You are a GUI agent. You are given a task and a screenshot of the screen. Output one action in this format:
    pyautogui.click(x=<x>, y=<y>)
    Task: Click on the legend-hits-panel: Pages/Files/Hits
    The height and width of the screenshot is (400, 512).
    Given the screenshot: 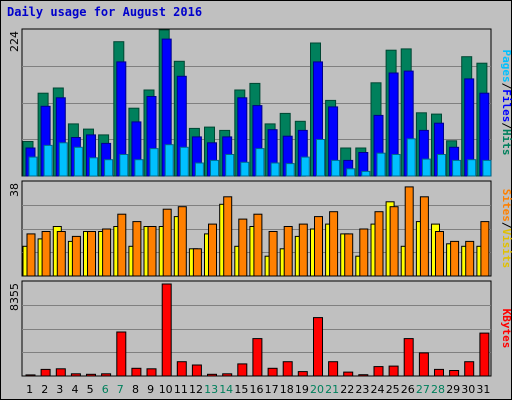 What is the action you would take?
    pyautogui.click(x=506, y=103)
    